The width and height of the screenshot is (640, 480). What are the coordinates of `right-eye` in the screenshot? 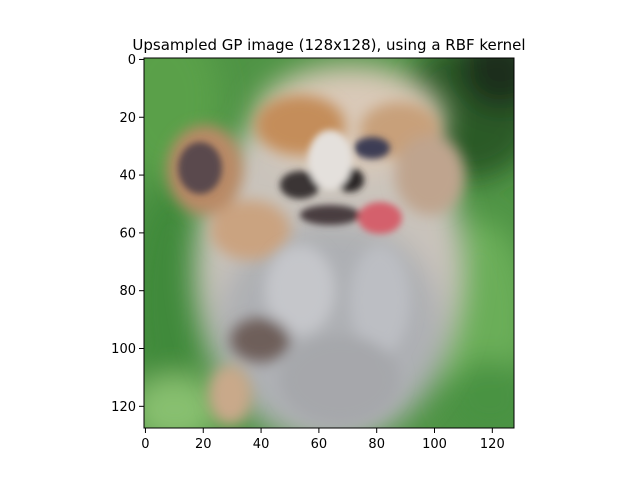 It's located at (372, 148).